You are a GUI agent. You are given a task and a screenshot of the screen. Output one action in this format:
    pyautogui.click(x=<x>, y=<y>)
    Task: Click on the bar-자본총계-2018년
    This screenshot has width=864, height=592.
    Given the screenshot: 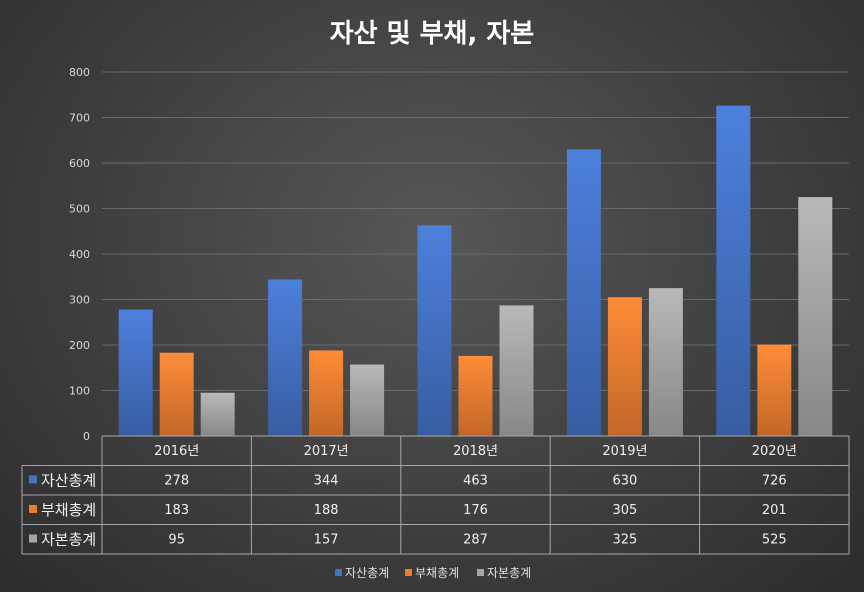 What is the action you would take?
    pyautogui.click(x=516, y=370)
    